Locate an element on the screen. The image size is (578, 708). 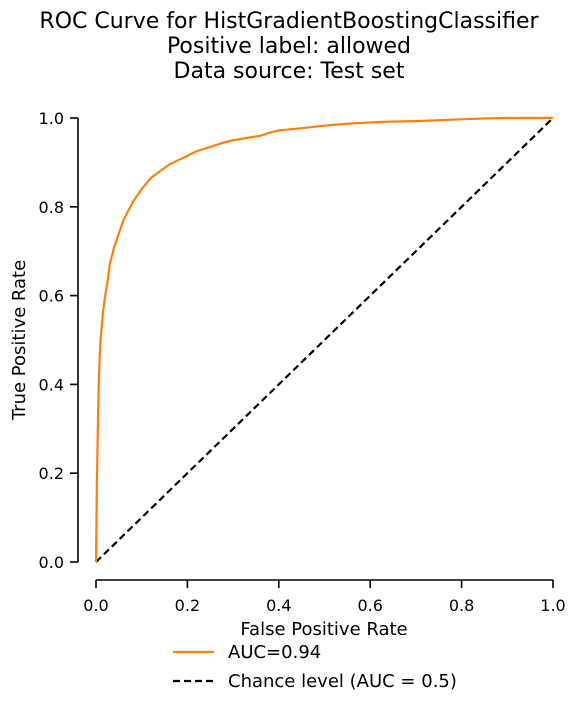
y-tick-label: 0.2 is located at coordinates (51, 473).